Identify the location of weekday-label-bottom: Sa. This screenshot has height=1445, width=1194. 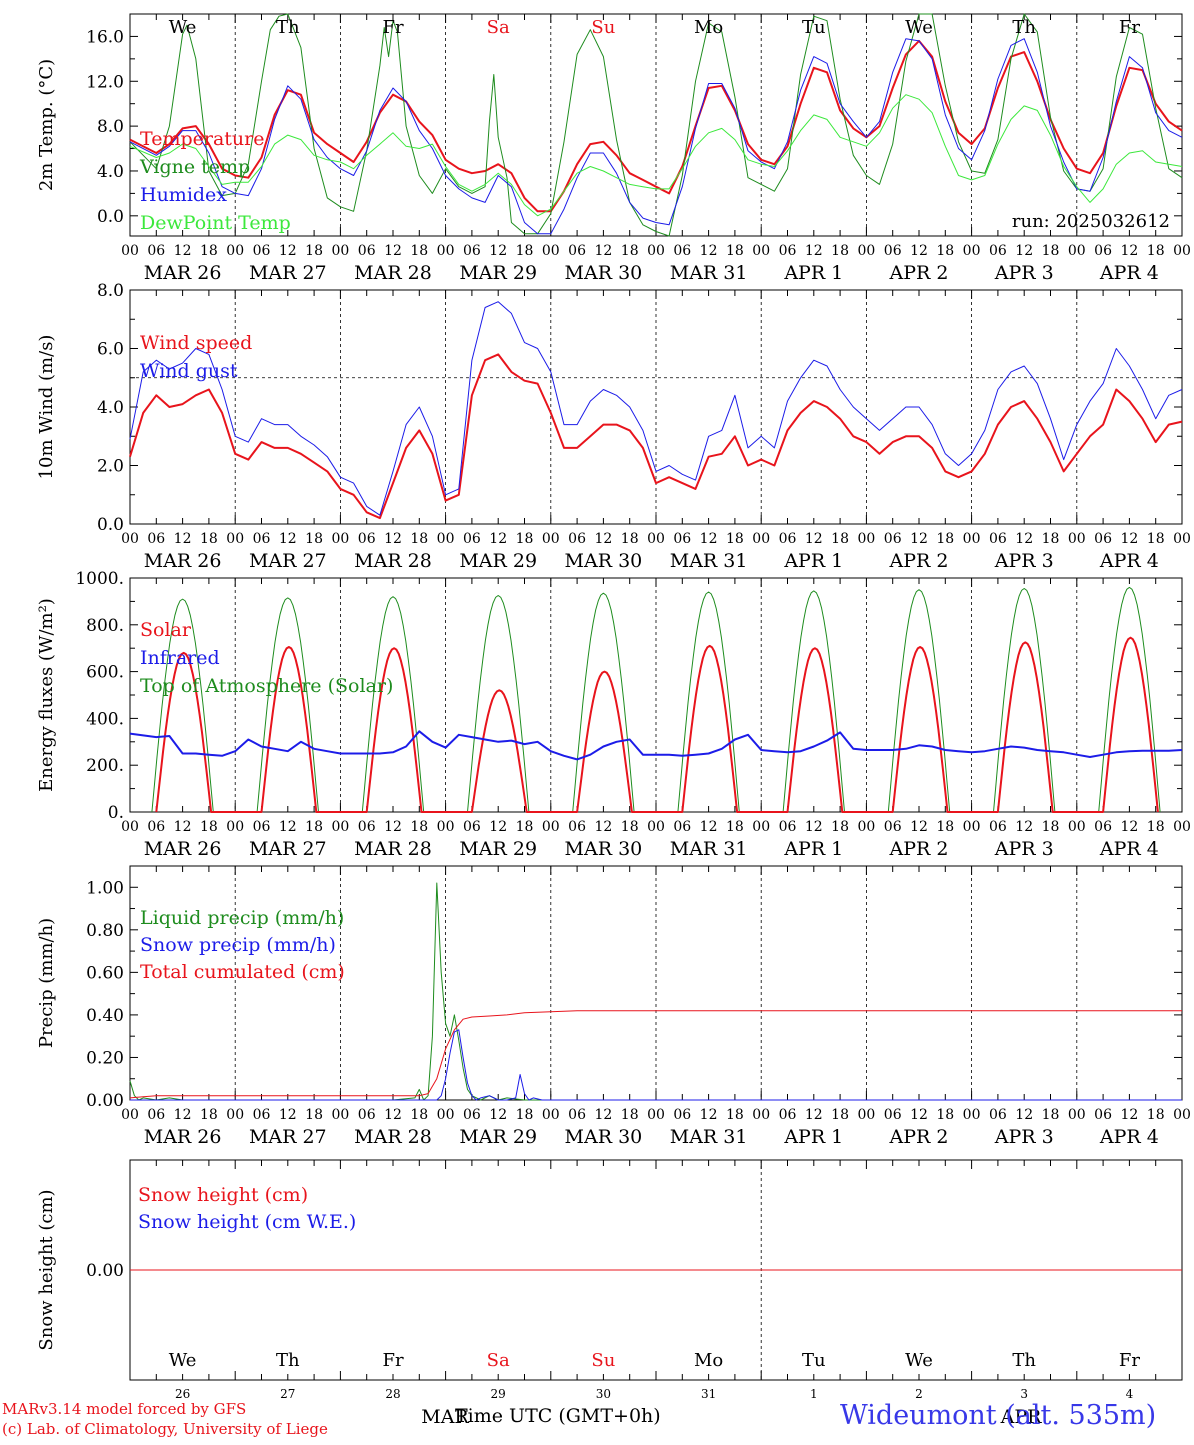
(498, 1360).